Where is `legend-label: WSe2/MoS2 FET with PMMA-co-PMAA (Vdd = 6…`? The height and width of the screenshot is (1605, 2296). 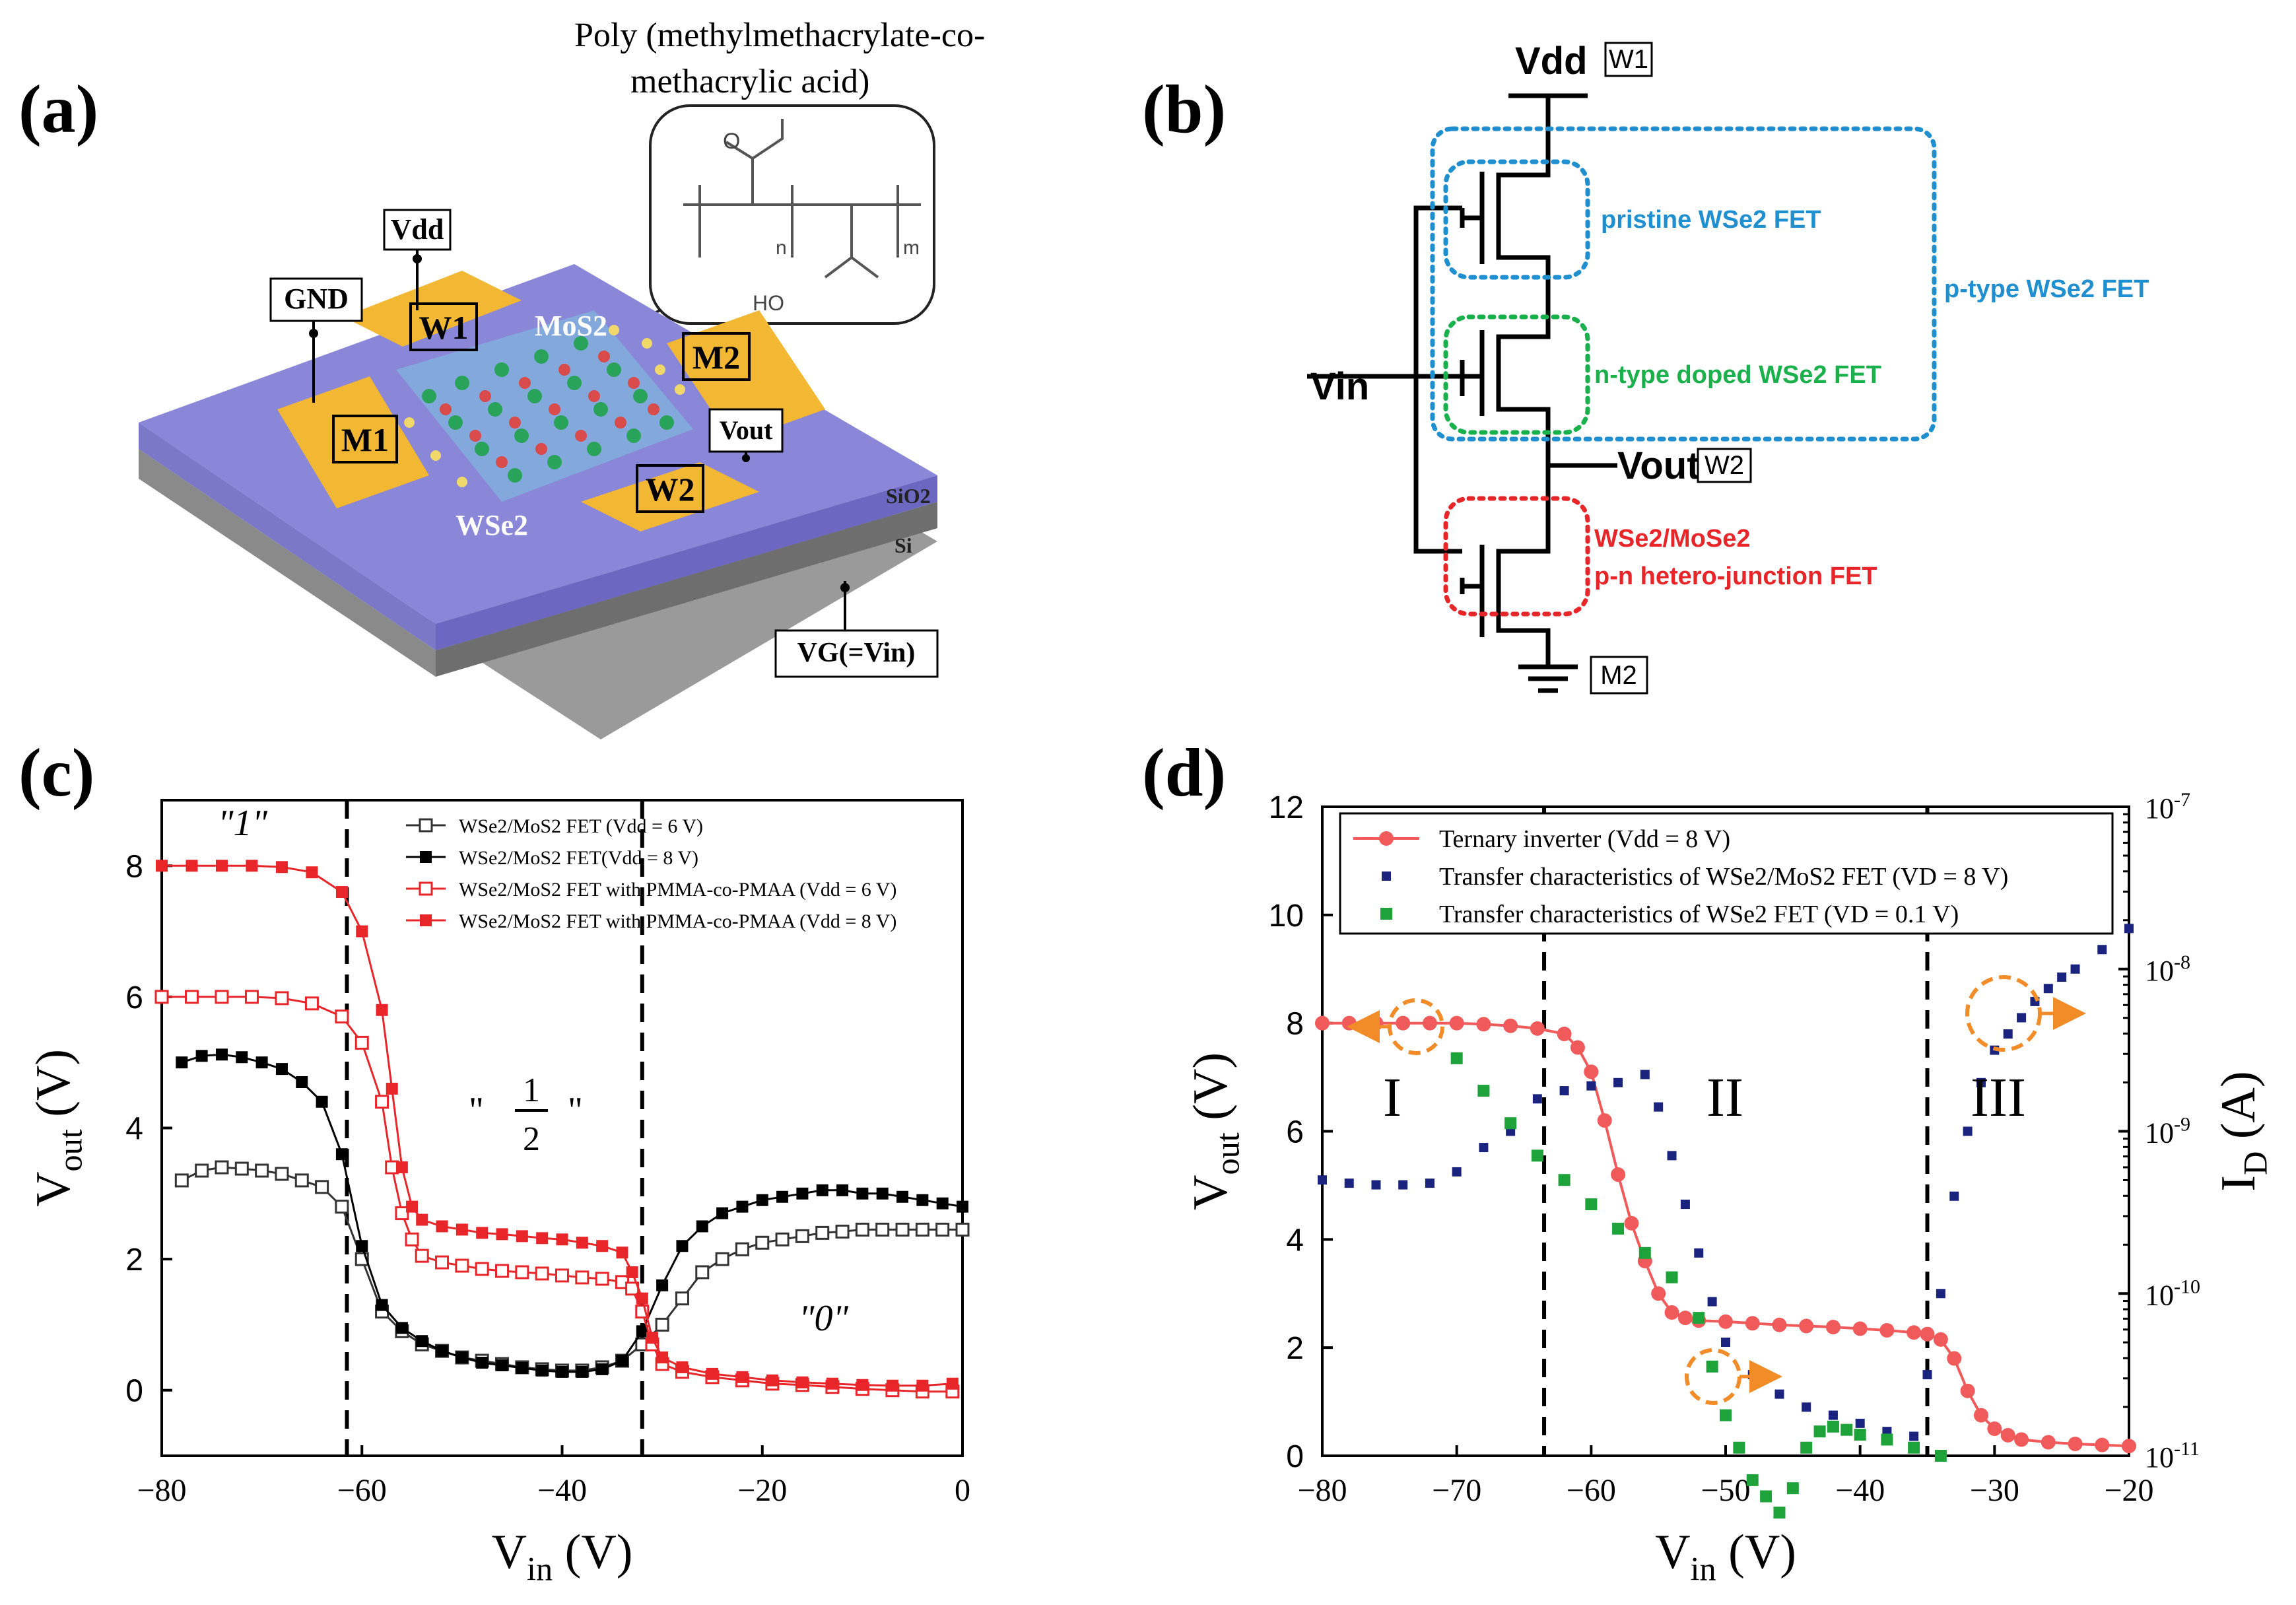 legend-label: WSe2/MoS2 FET with PMMA-co-PMAA (Vdd = 6… is located at coordinates (677, 890).